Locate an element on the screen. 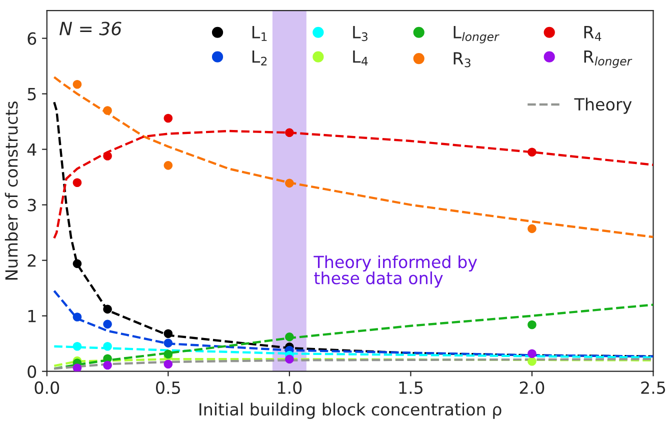  legend-label: L$_{longer}$ is located at coordinates (477, 35).